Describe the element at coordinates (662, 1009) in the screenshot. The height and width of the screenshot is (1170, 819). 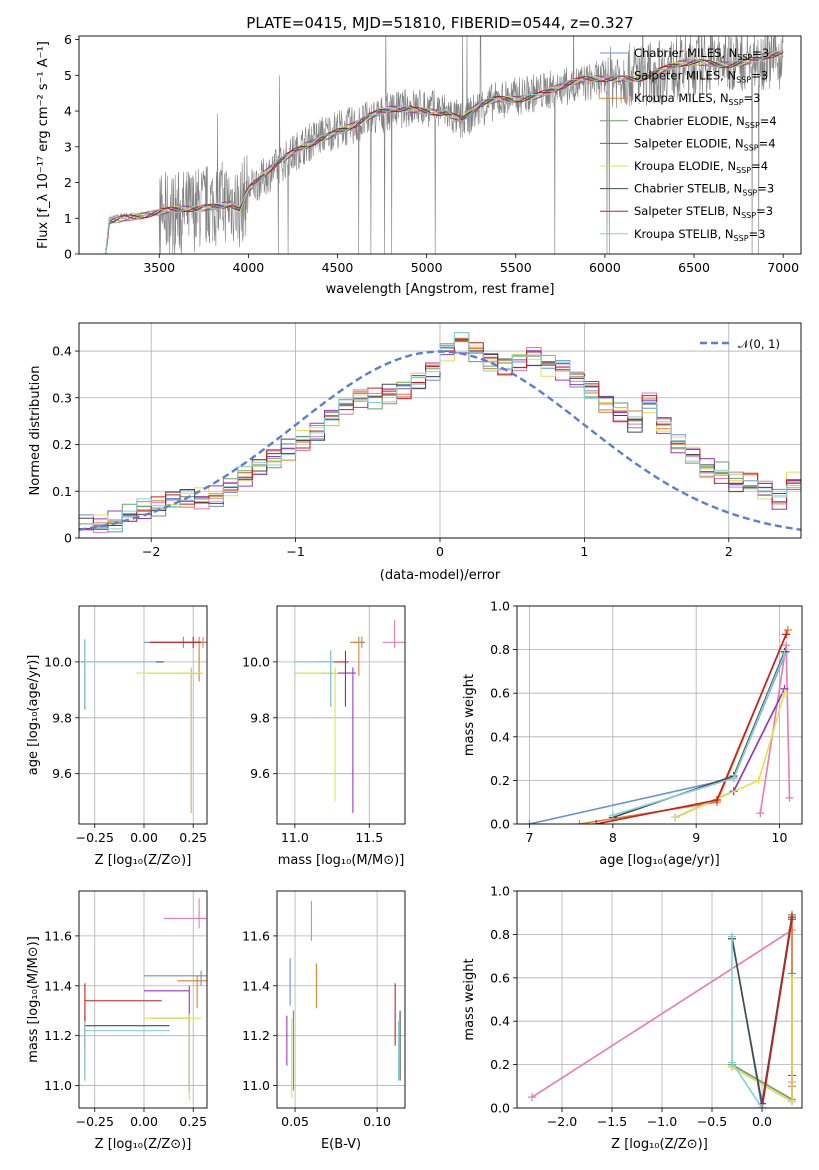
I see `weight-vs-Z-plot-area` at that location.